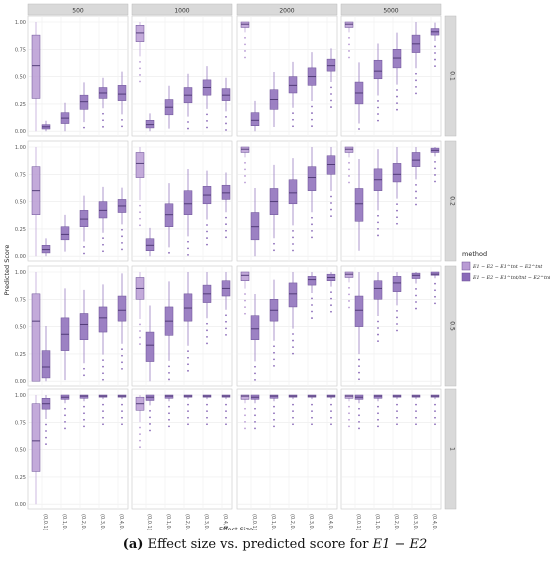  I want to click on x-tick-label: (0.2,0.3], so click(187, 522).